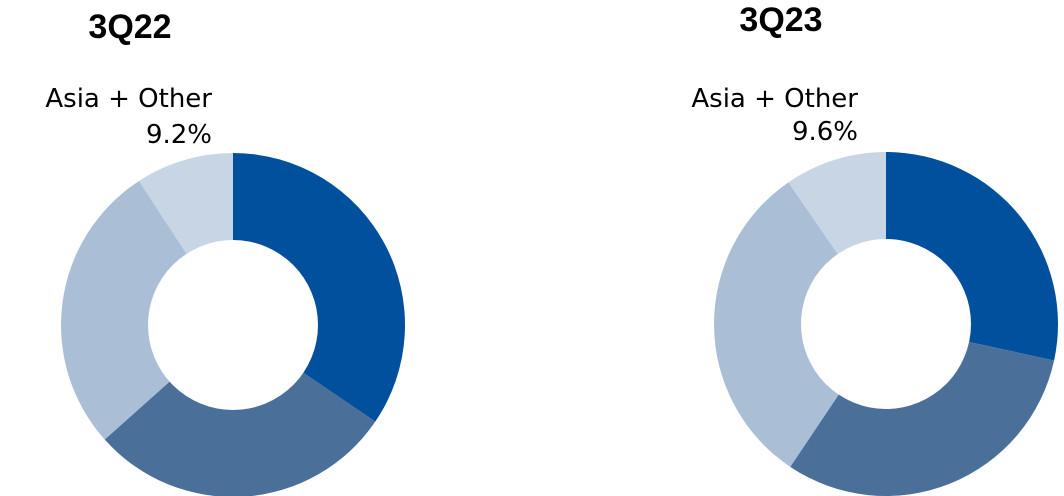  I want to click on slice-value-asia-other-3q23: 9.6%, so click(825, 132).